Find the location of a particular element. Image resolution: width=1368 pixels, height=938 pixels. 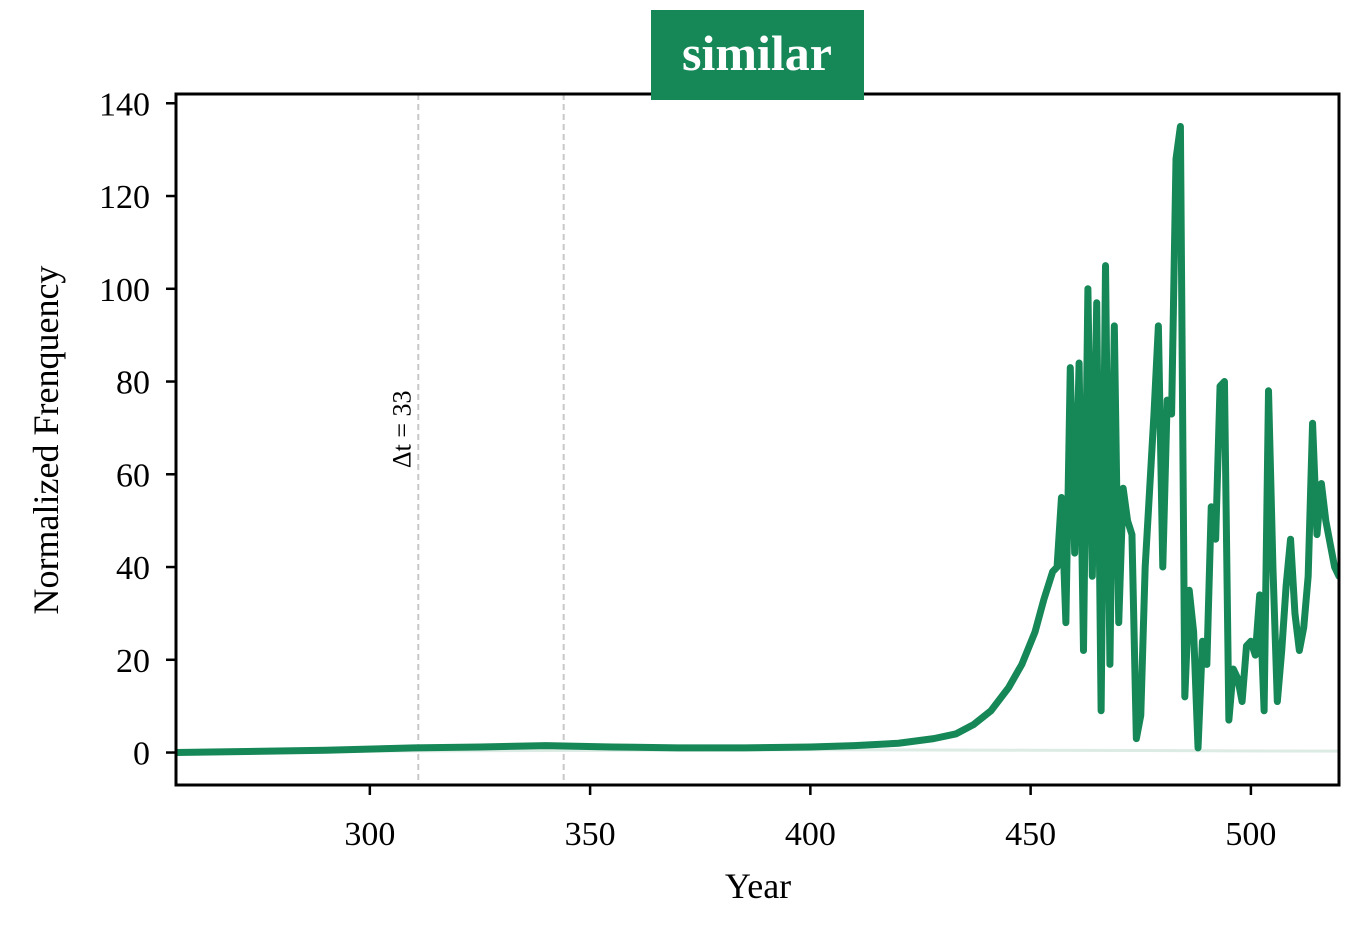

baseline-line is located at coordinates (757, 751).